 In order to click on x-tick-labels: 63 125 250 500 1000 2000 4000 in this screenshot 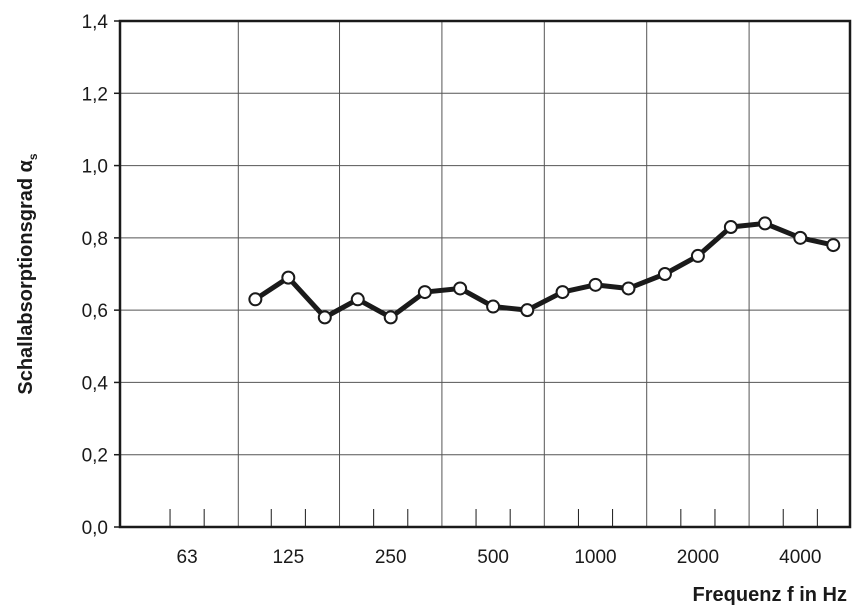, I will do `click(499, 557)`.